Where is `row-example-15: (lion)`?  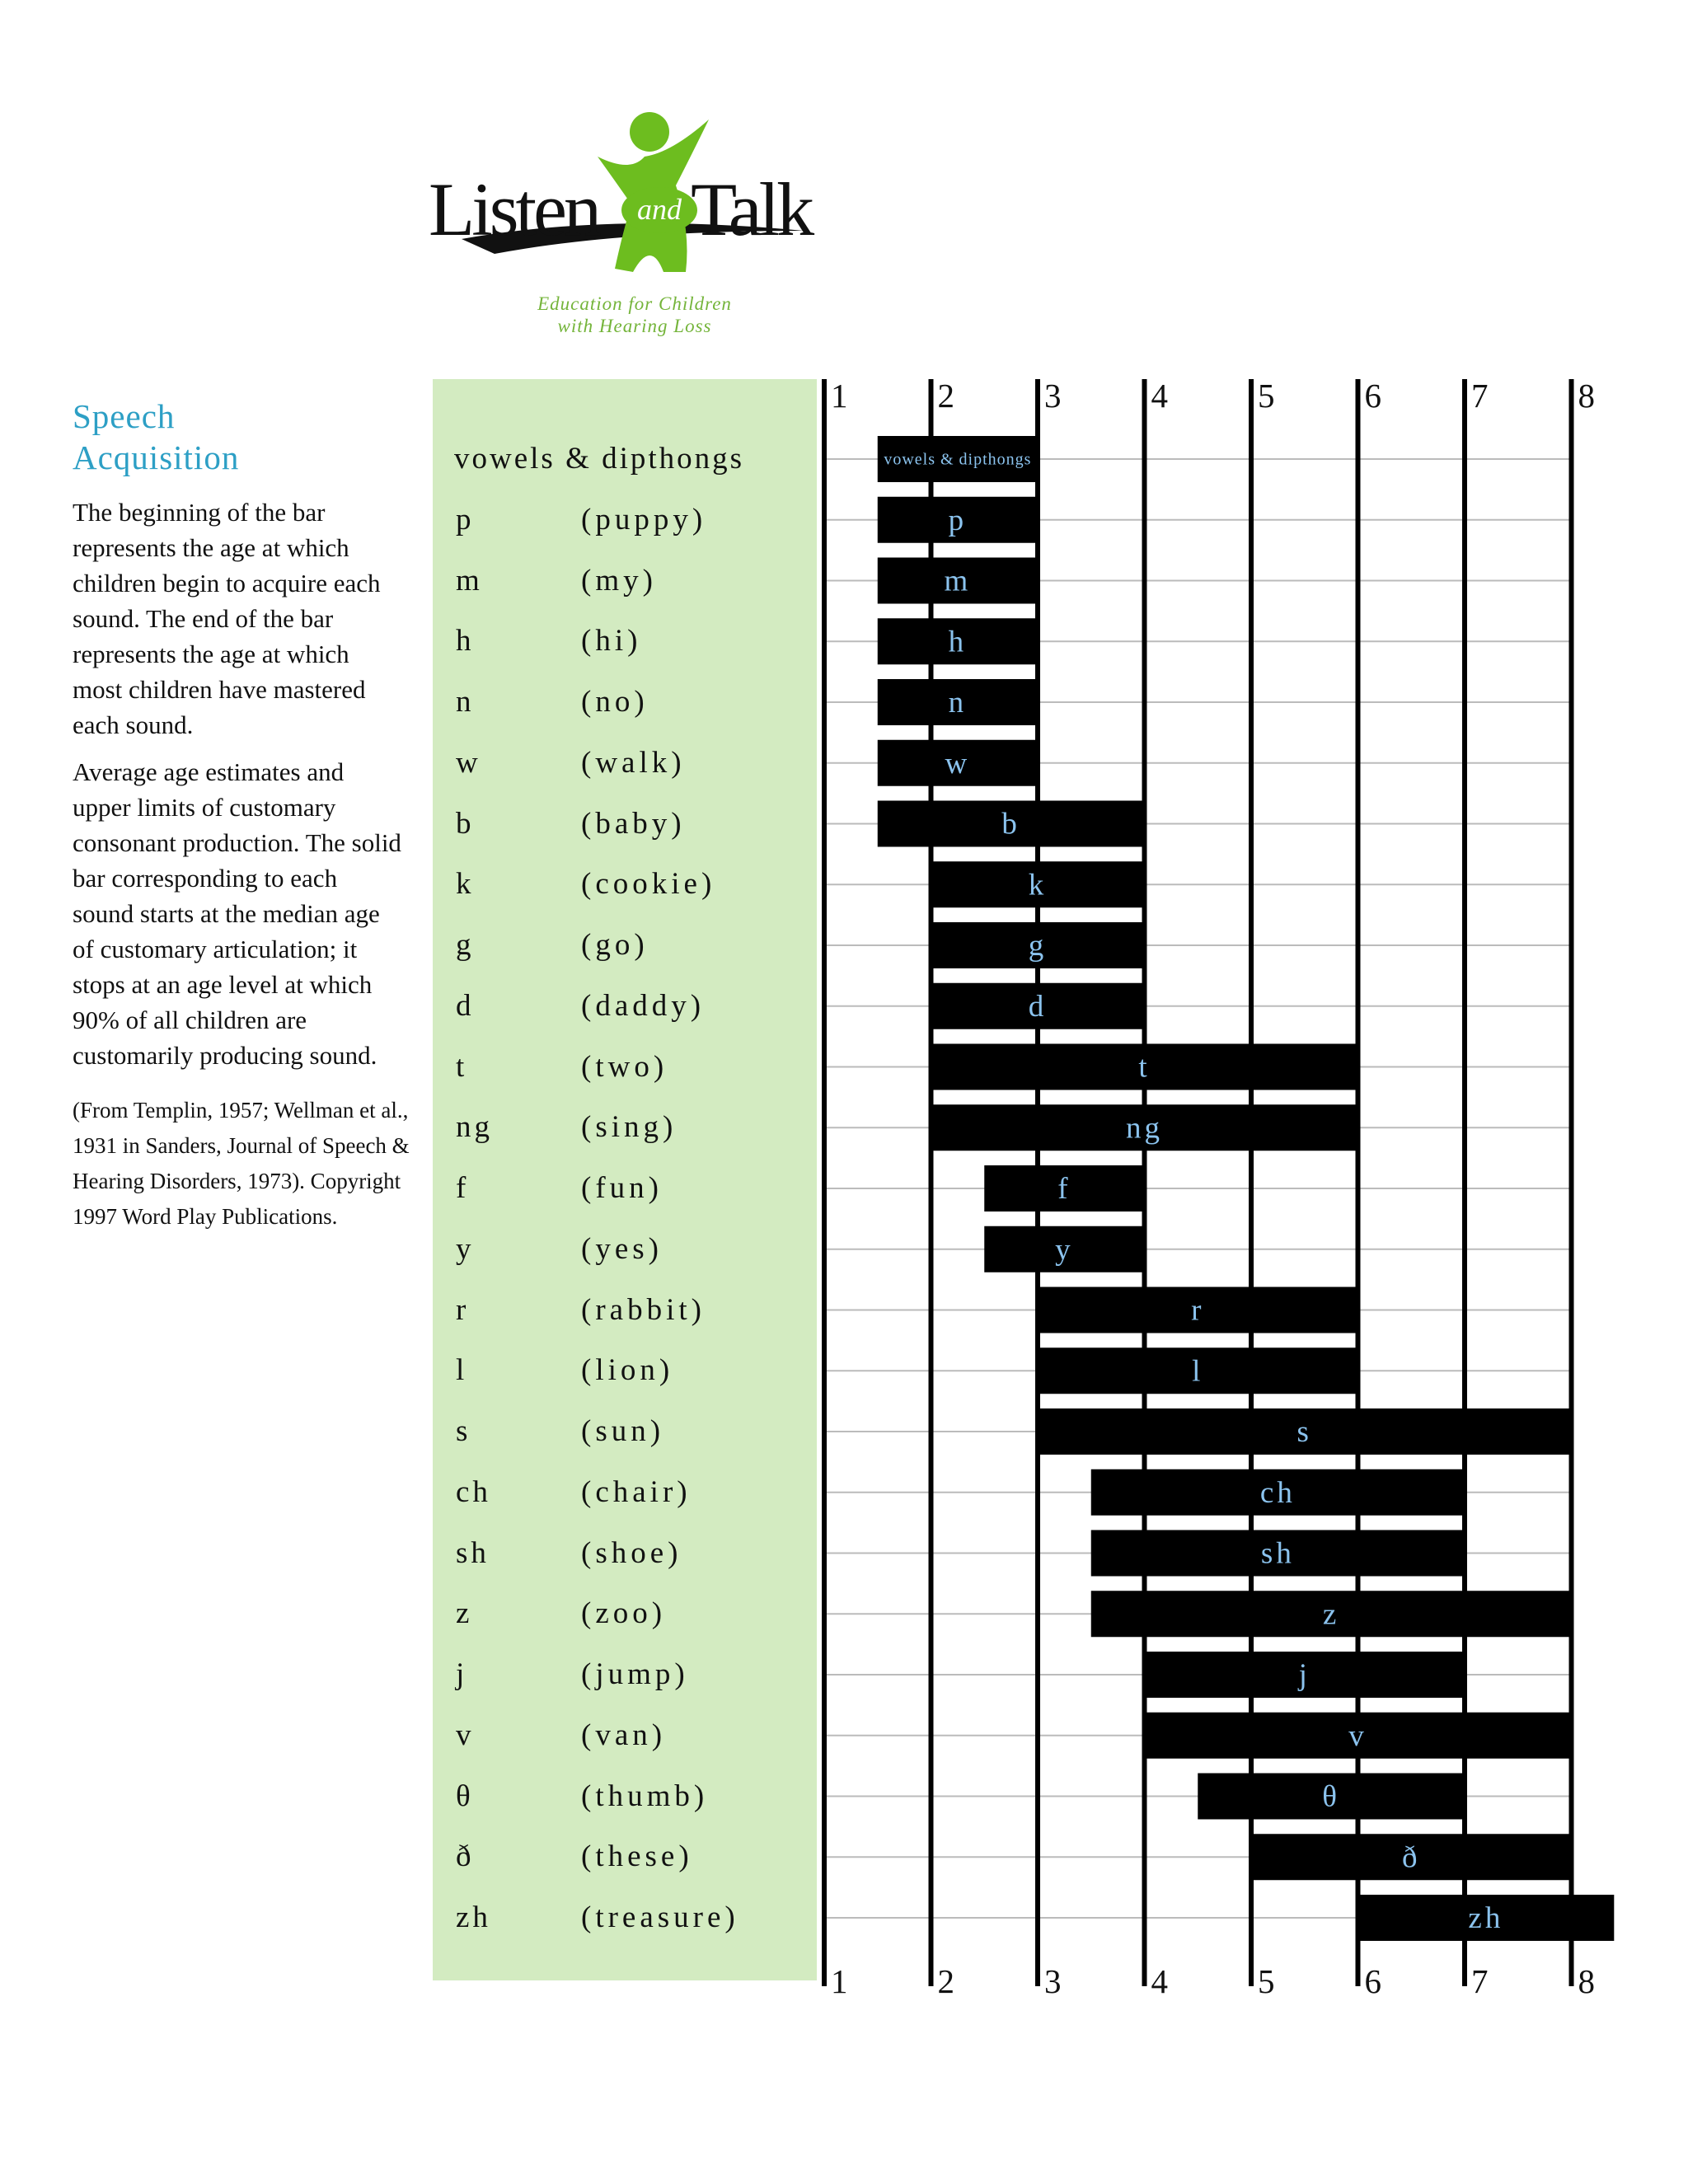 row-example-15: (lion) is located at coordinates (627, 1370).